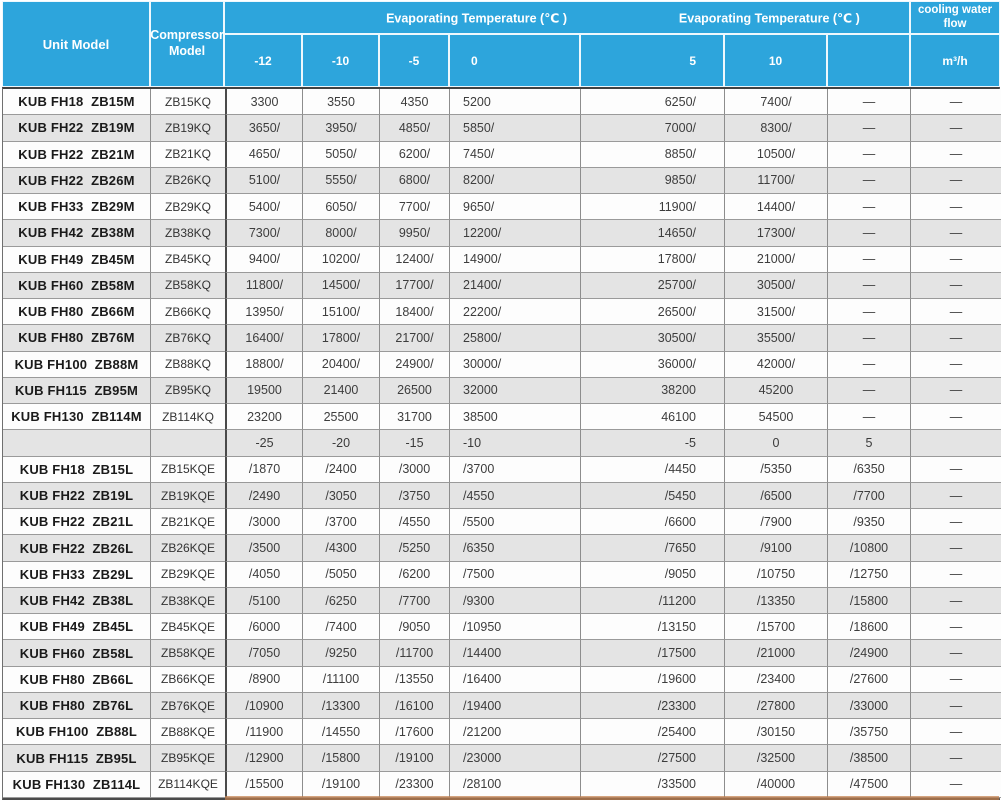 This screenshot has height=800, width=1002. I want to click on value-cell: 8000/, so click(341, 233).